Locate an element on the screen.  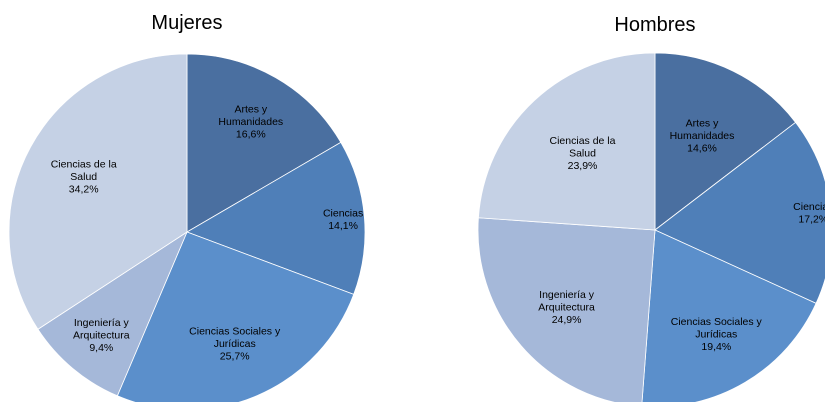
pie-slice-mujeres-ciencias is located at coordinates (276, 218).